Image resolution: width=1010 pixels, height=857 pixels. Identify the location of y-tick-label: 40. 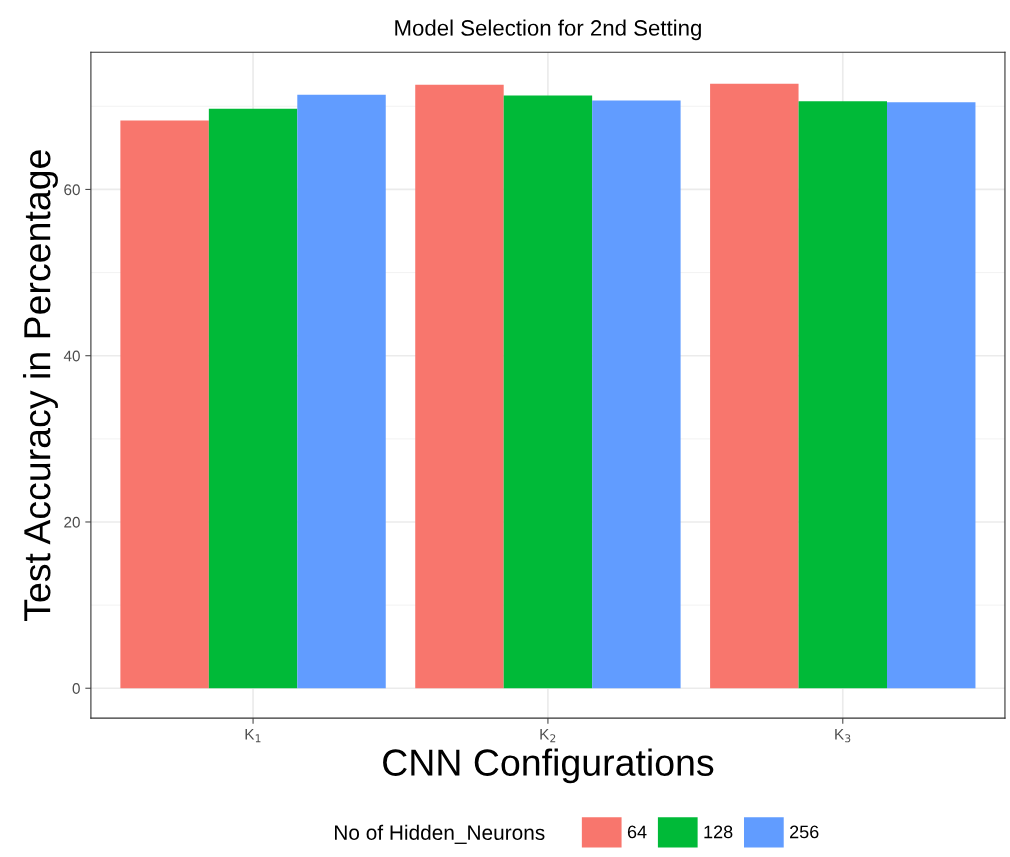
(71, 356).